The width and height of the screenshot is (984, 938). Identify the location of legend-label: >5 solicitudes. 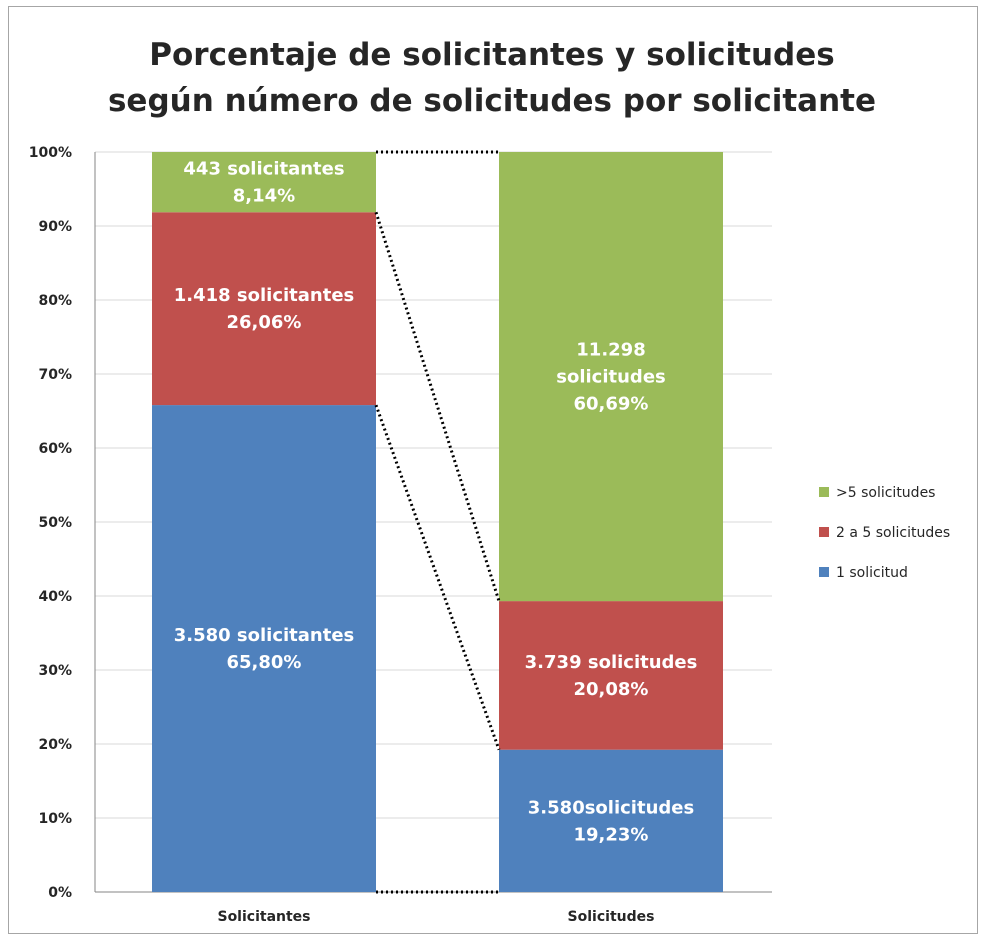
(885, 493).